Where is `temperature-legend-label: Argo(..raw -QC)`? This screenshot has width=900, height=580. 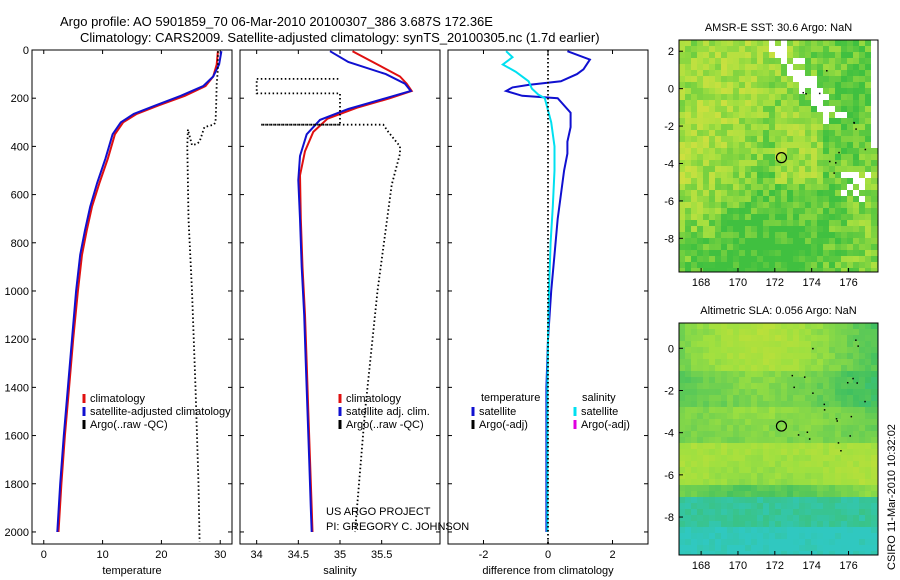
temperature-legend-label: Argo(..raw -QC) is located at coordinates (129, 425).